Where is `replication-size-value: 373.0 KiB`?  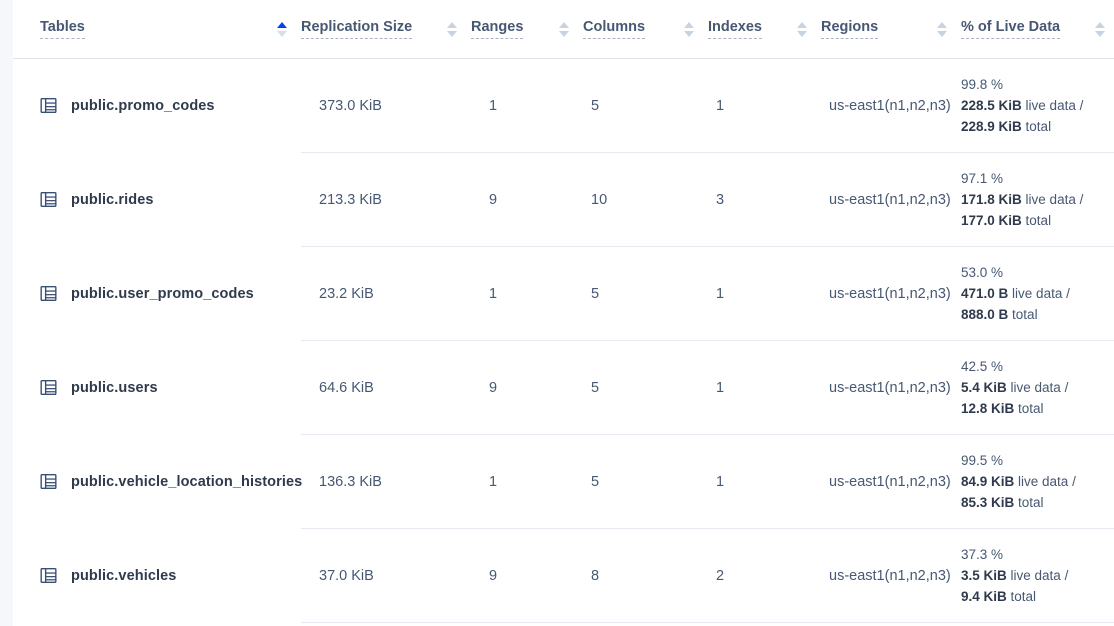 replication-size-value: 373.0 KiB is located at coordinates (350, 105).